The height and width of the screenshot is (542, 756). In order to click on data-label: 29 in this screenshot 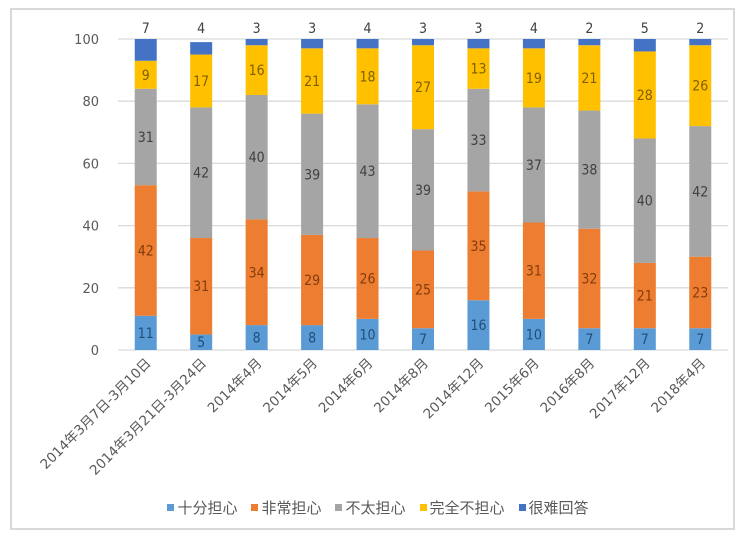, I will do `click(312, 281)`.